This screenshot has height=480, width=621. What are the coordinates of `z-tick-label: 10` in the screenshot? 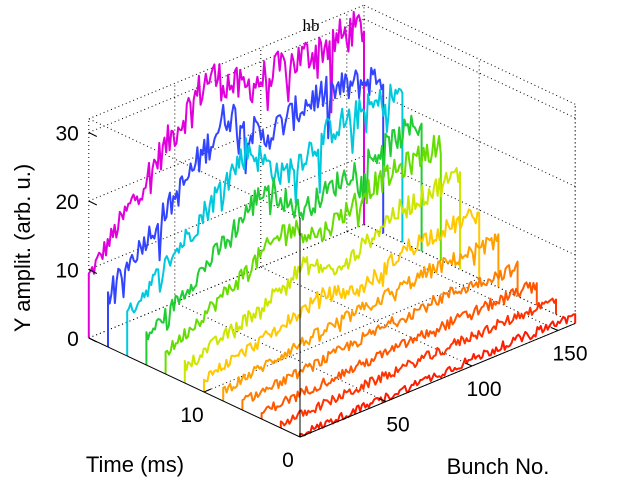 It's located at (66, 271).